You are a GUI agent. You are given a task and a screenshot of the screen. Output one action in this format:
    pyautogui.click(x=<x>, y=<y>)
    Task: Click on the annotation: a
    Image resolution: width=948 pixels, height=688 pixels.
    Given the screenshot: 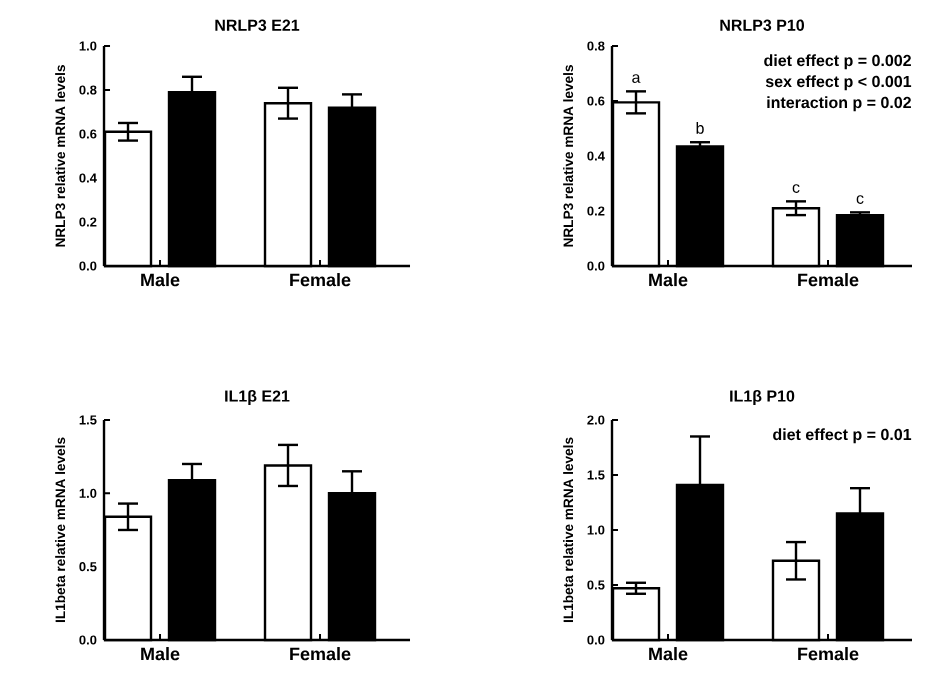 What is the action you would take?
    pyautogui.click(x=636, y=78)
    